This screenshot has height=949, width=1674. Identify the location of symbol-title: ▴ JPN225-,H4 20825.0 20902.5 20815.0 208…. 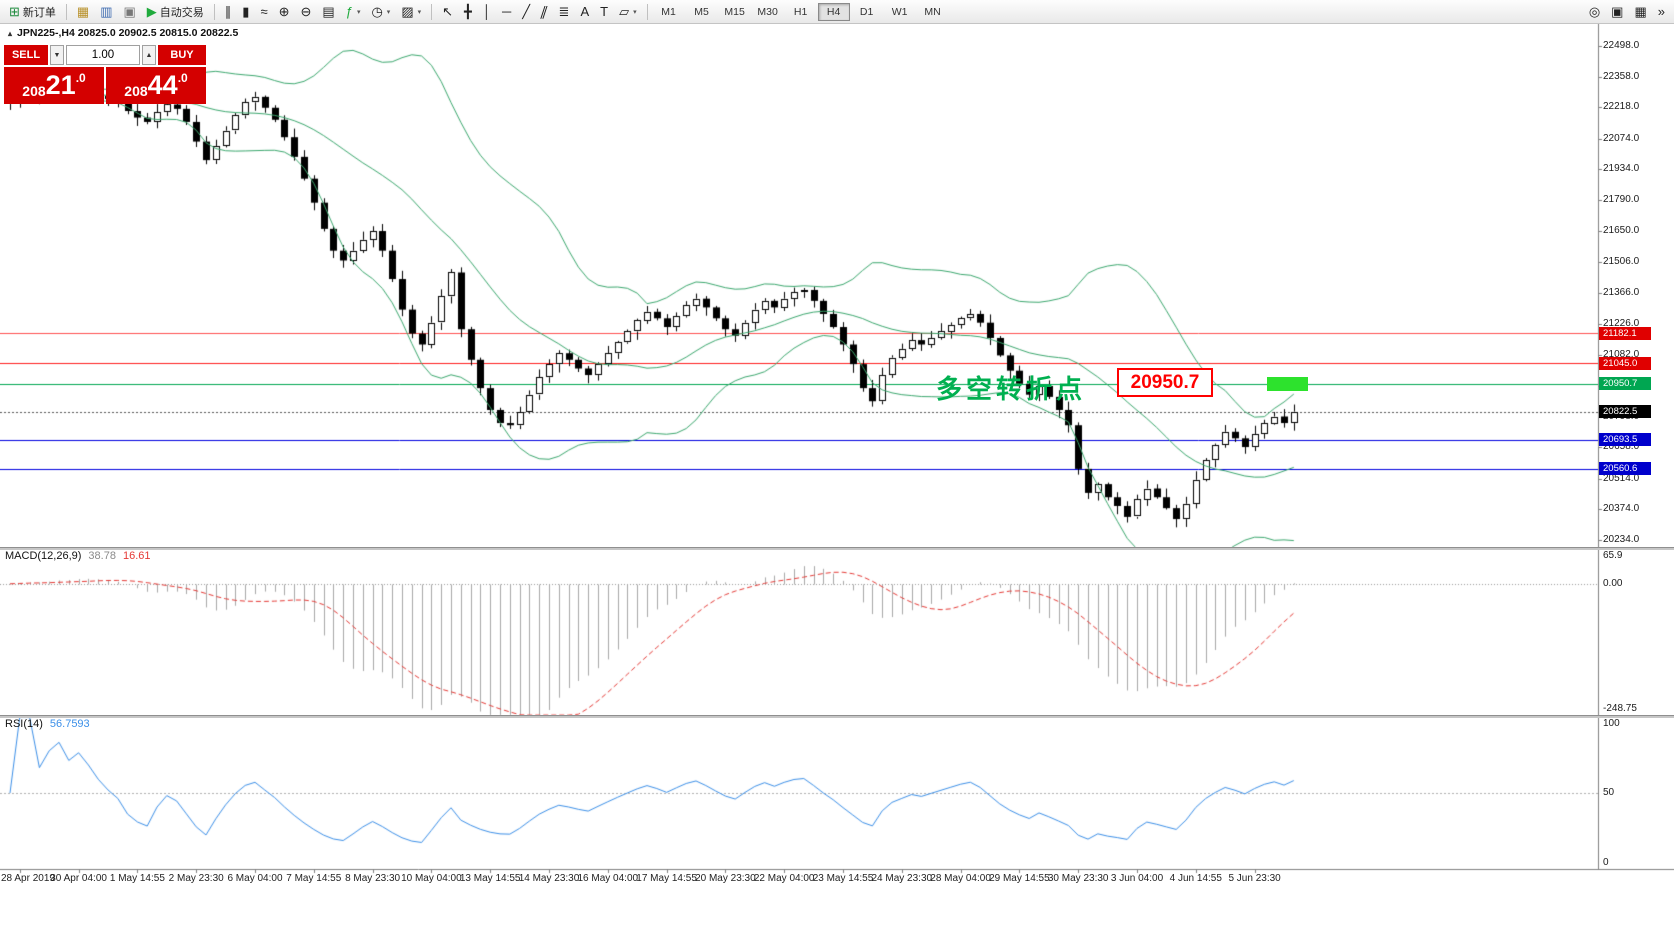
(123, 33).